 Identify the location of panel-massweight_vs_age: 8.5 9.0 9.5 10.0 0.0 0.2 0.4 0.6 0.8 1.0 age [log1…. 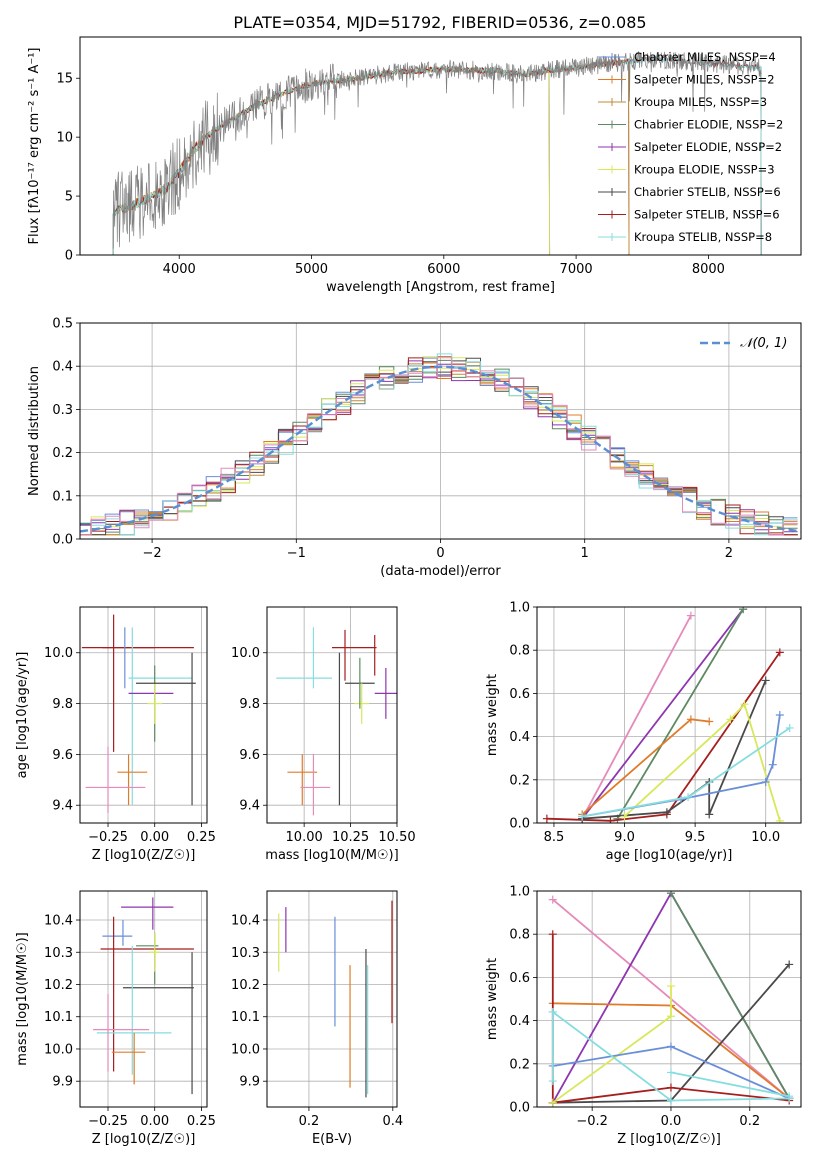
(643, 732).